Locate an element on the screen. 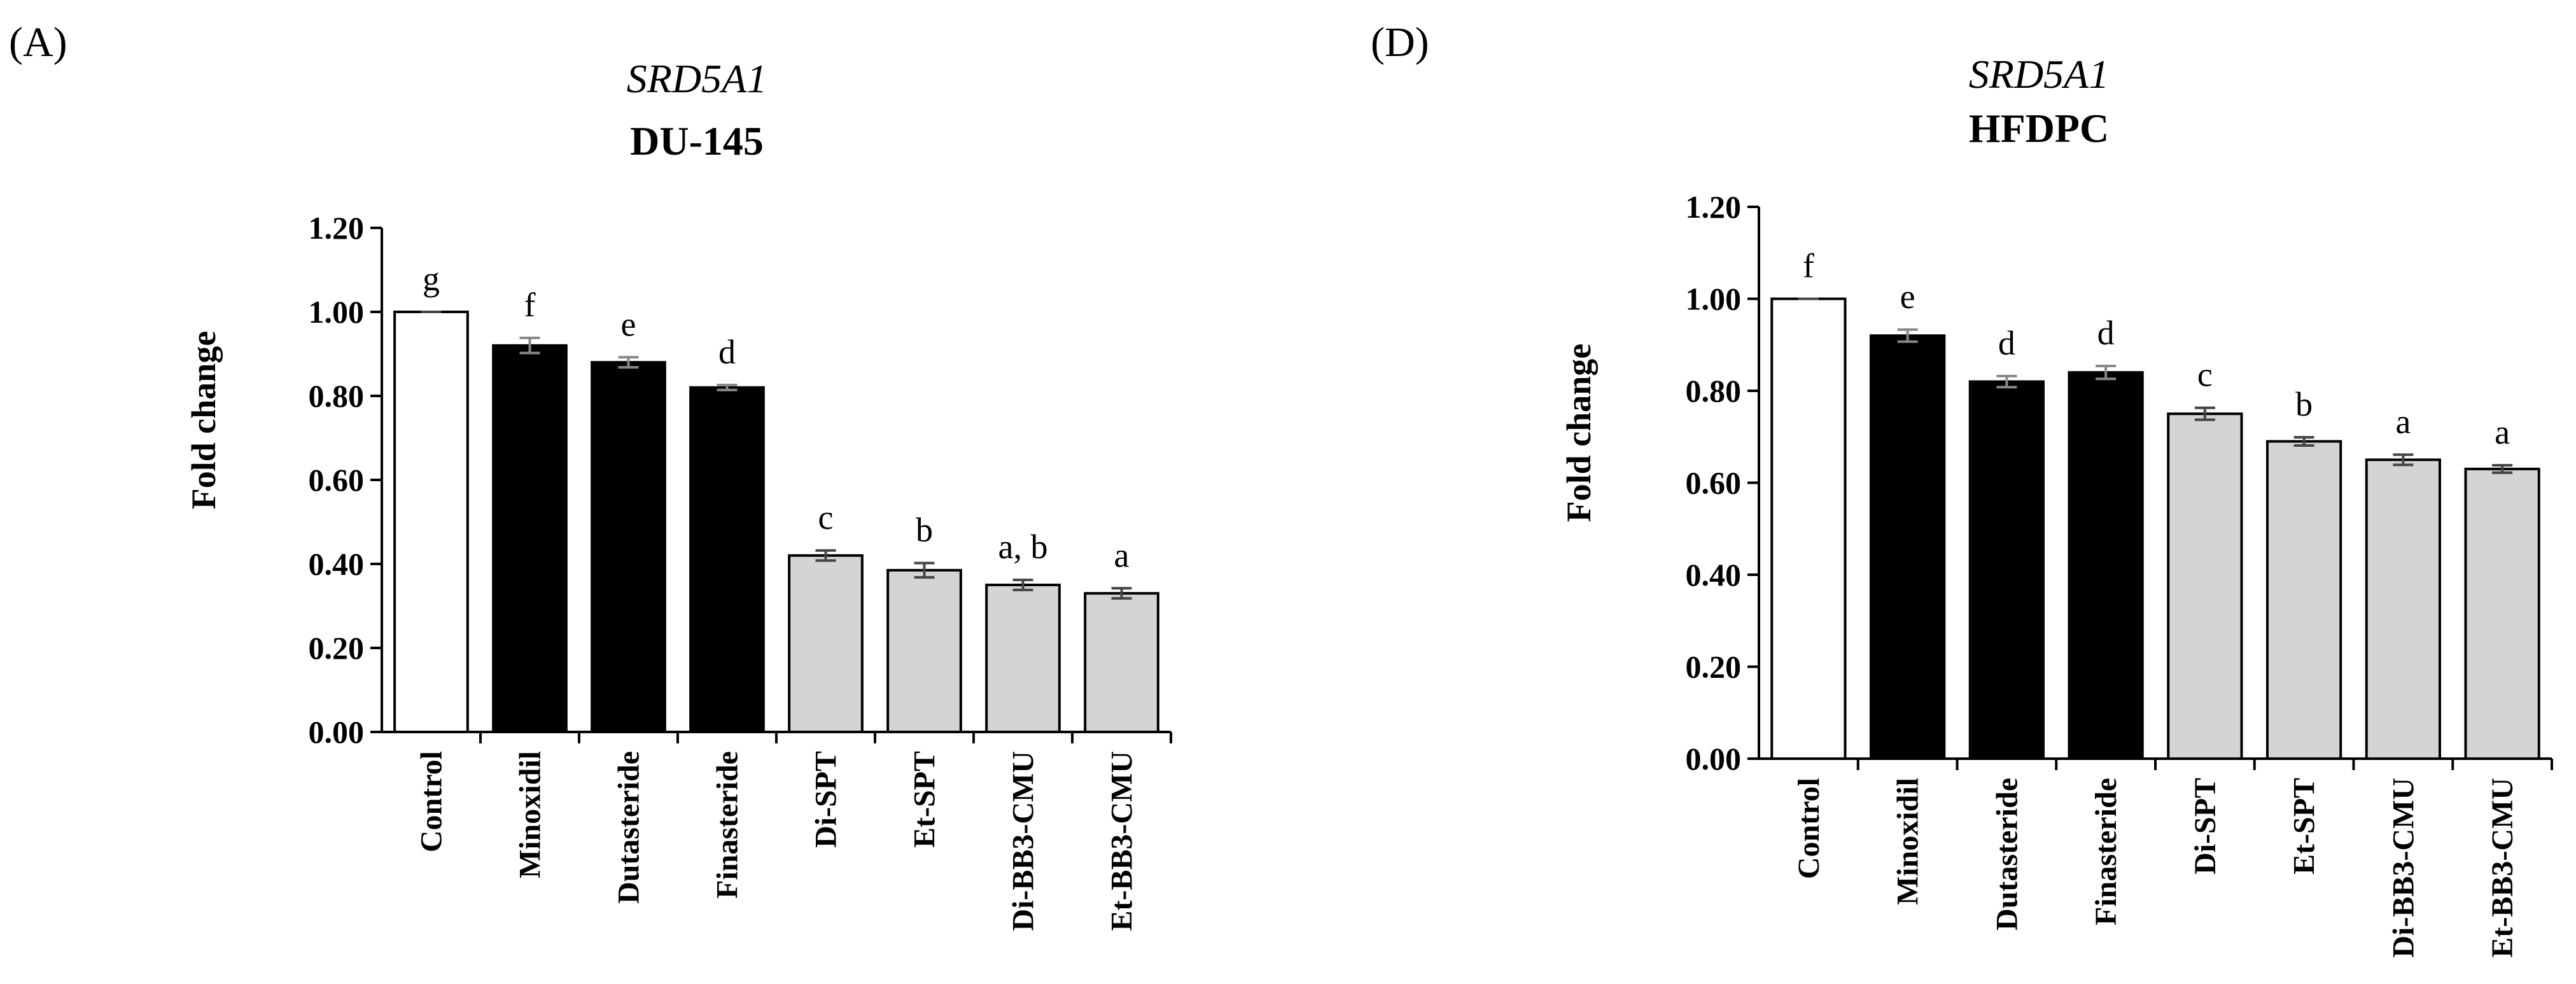 Image resolution: width=2576 pixels, height=984 pixels. significance-label: a, b is located at coordinates (1023, 547).